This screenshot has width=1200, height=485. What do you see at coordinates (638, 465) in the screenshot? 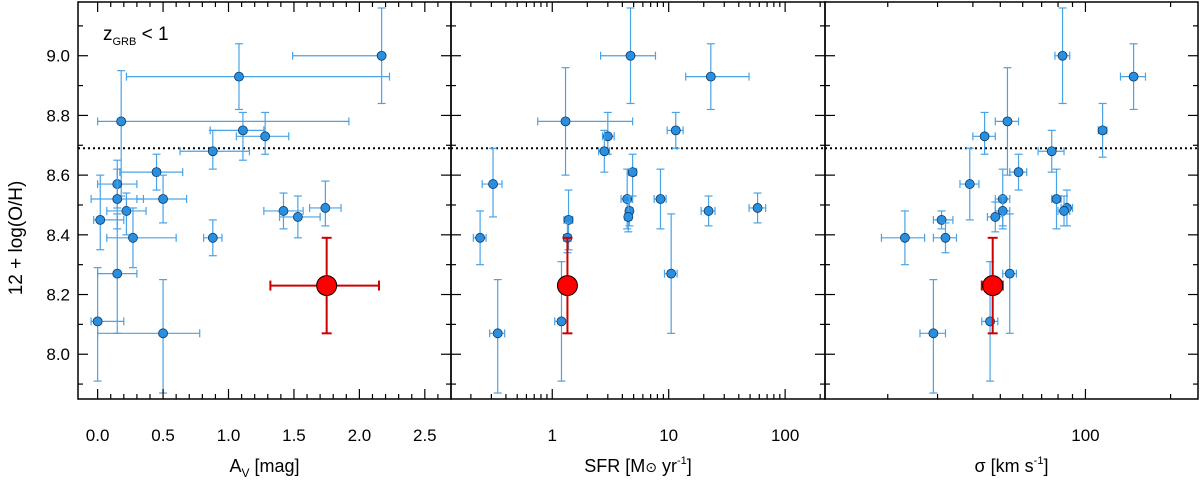
I see `x-axis-label: SFR [M⊙ yr-1]` at bounding box center [638, 465].